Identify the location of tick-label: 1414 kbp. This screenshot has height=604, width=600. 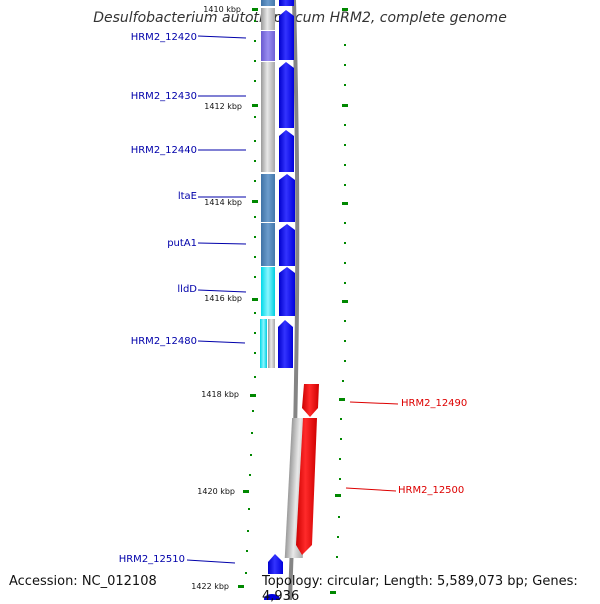
(223, 202).